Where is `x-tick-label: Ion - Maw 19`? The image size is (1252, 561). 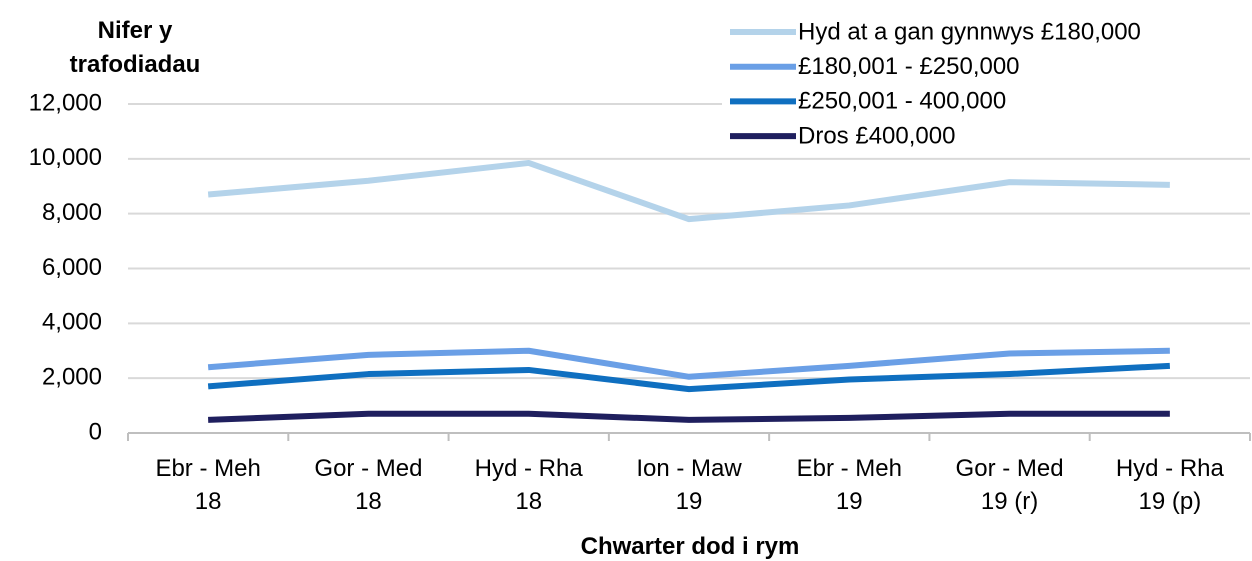 x-tick-label: Ion - Maw 19 is located at coordinates (689, 485).